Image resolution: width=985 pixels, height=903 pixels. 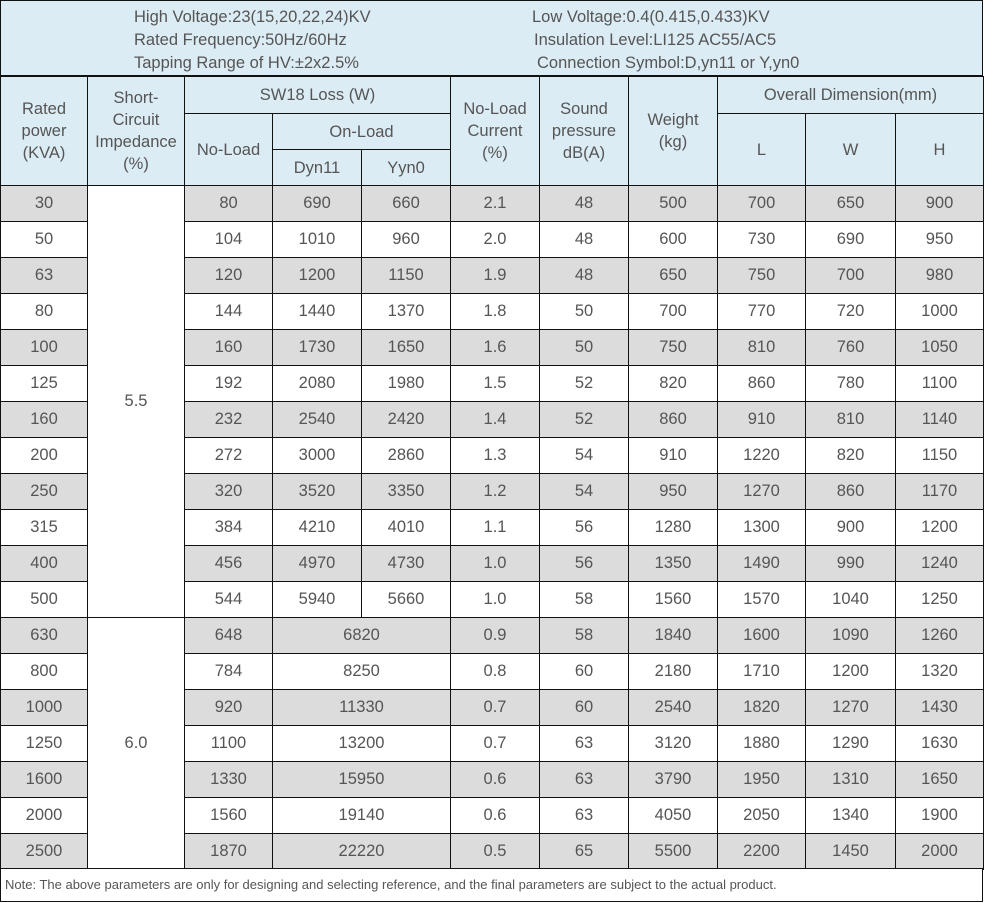 I want to click on cell-yyn0-loss: 2860, so click(x=406, y=455).